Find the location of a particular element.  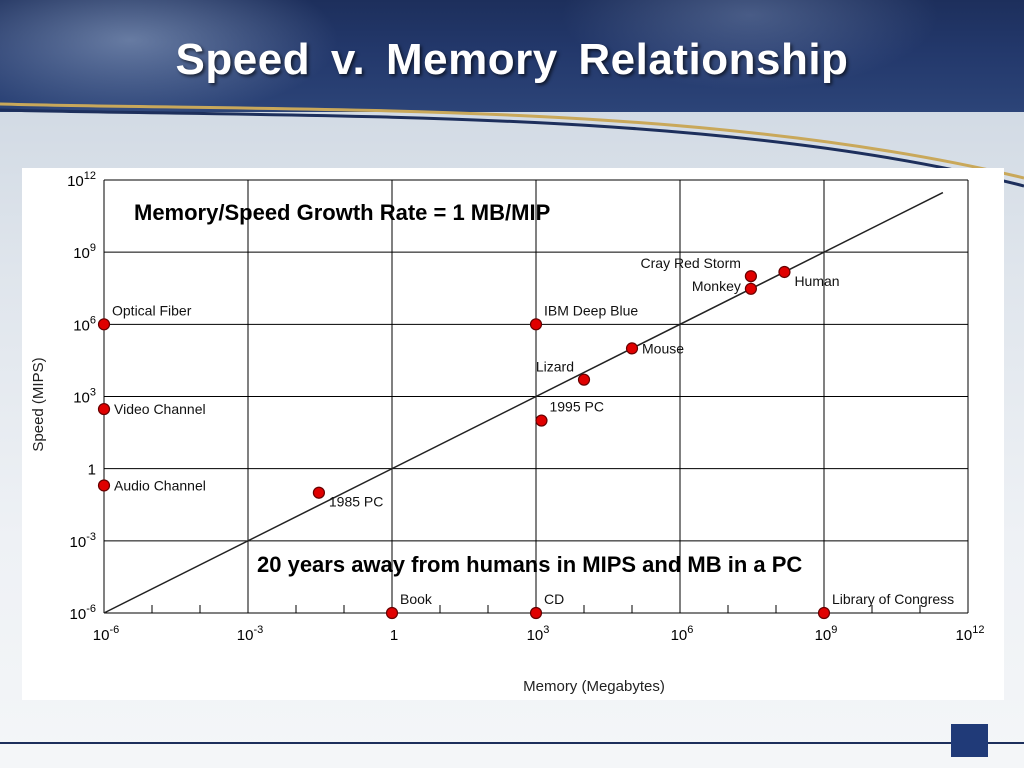

corner-square is located at coordinates (969, 740).